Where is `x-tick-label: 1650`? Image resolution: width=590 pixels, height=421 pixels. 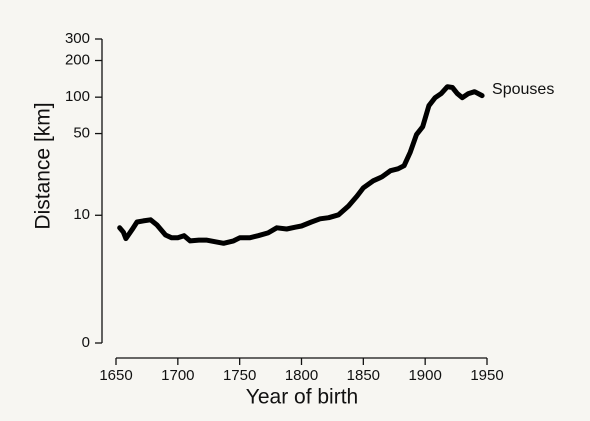
x-tick-label: 1650 is located at coordinates (115, 375).